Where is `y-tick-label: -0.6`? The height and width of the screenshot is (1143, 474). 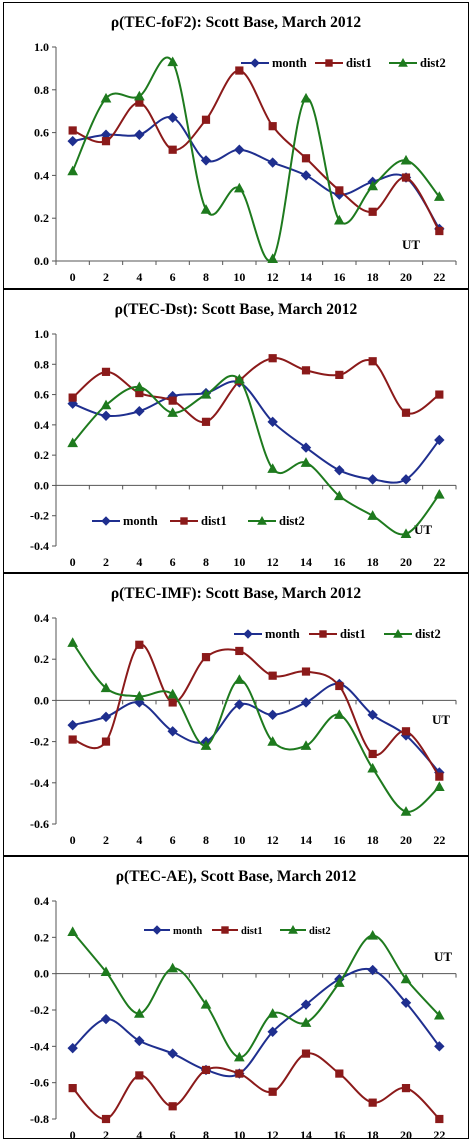 y-tick-label: -0.6 is located at coordinates (39, 1083).